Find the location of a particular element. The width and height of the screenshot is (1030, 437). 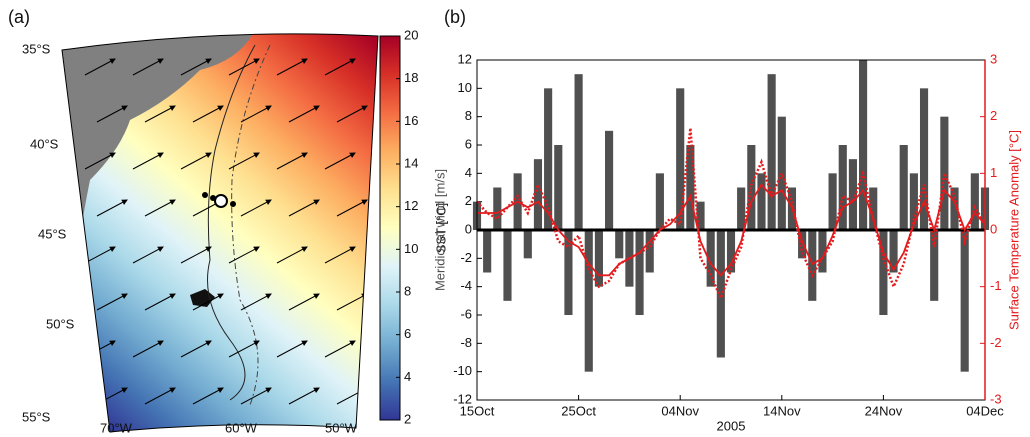

lat-label: 40°S is located at coordinates (44, 143).